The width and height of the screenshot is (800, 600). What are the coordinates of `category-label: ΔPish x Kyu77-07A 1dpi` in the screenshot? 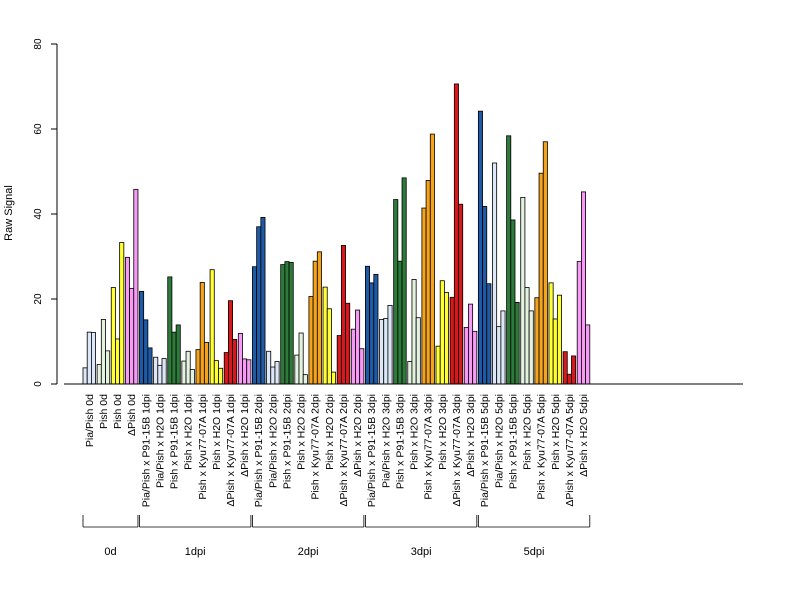 It's located at (231, 450).